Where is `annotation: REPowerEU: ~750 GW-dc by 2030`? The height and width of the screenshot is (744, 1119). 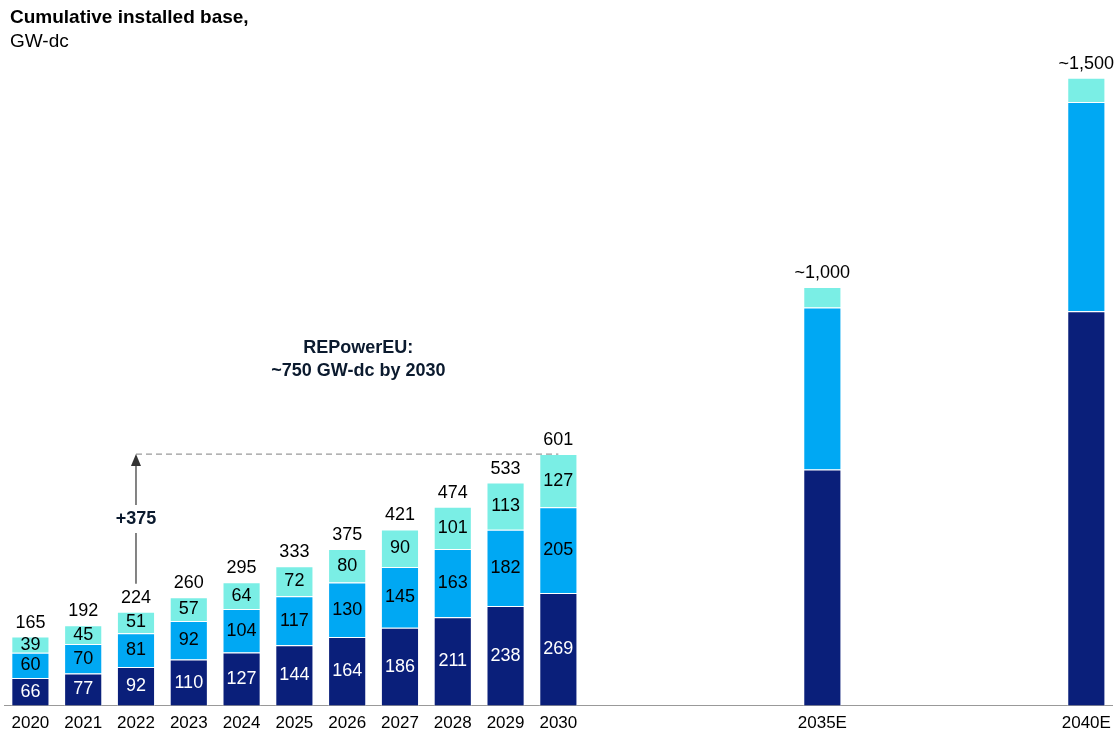 annotation: REPowerEU: ~750 GW-dc by 2030 is located at coordinates (358, 358).